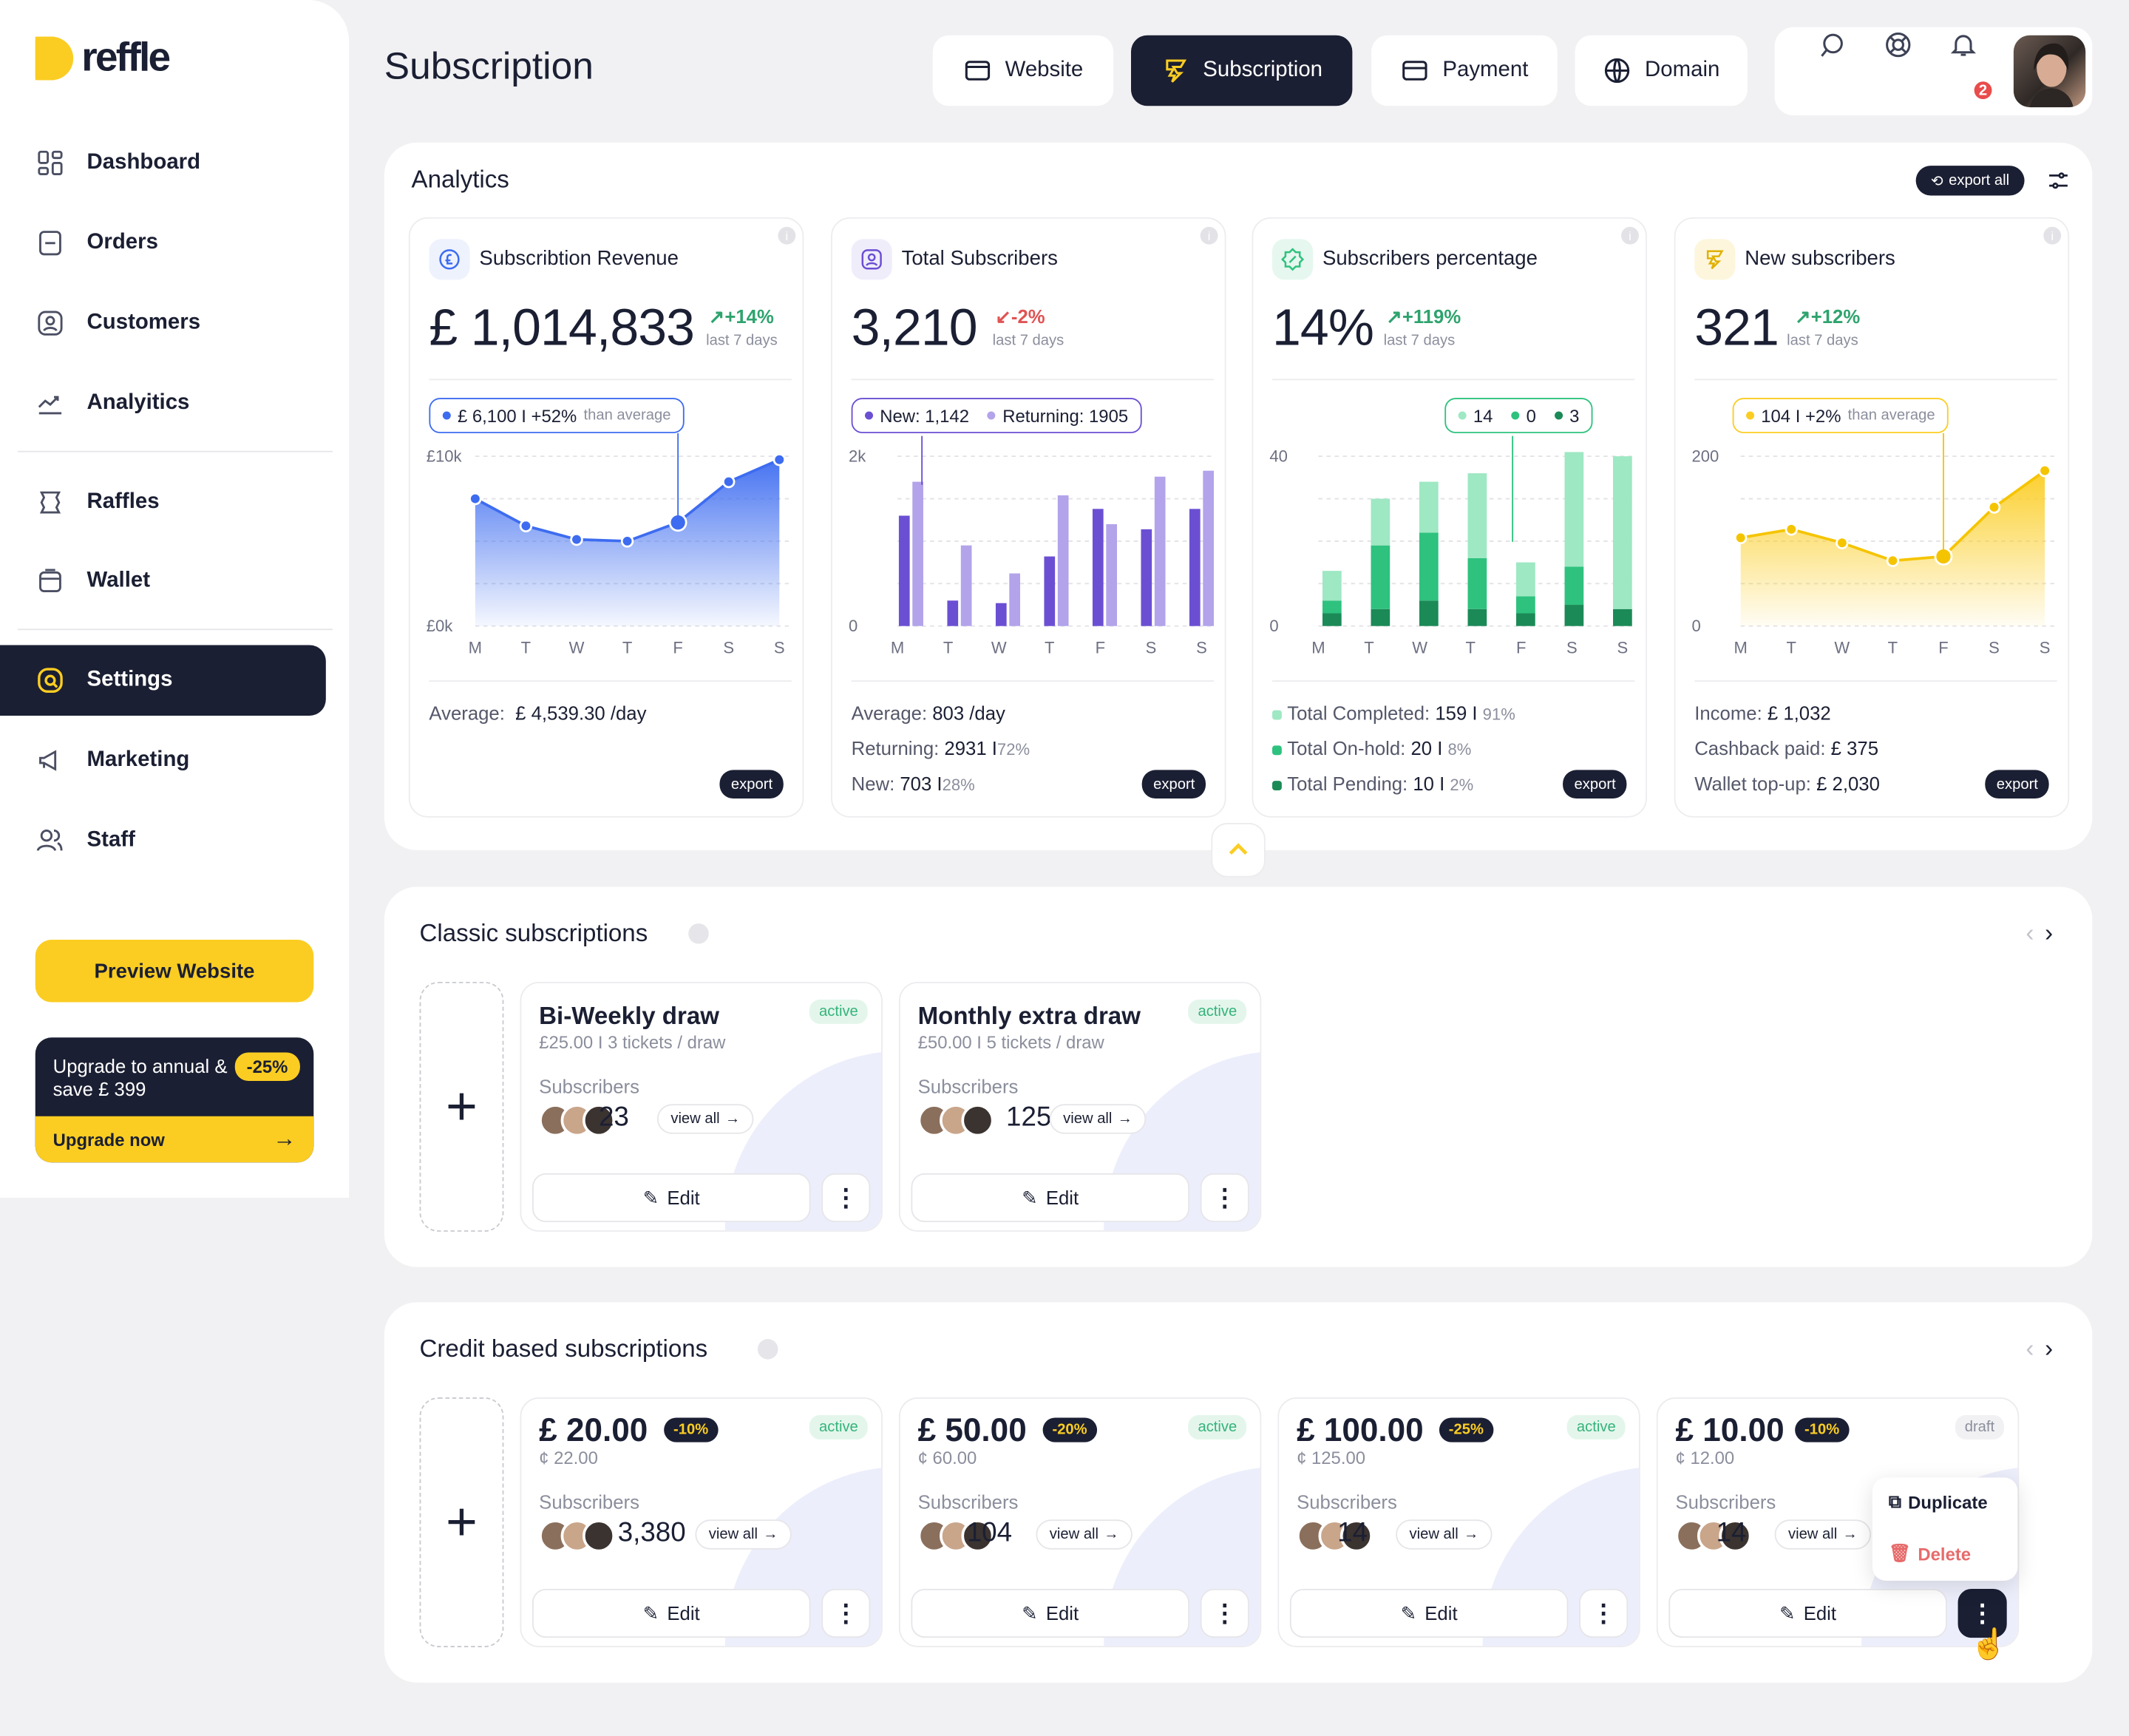 Image resolution: width=2129 pixels, height=1736 pixels. What do you see at coordinates (461, 1522) in the screenshot?
I see `add-credit-button: +` at bounding box center [461, 1522].